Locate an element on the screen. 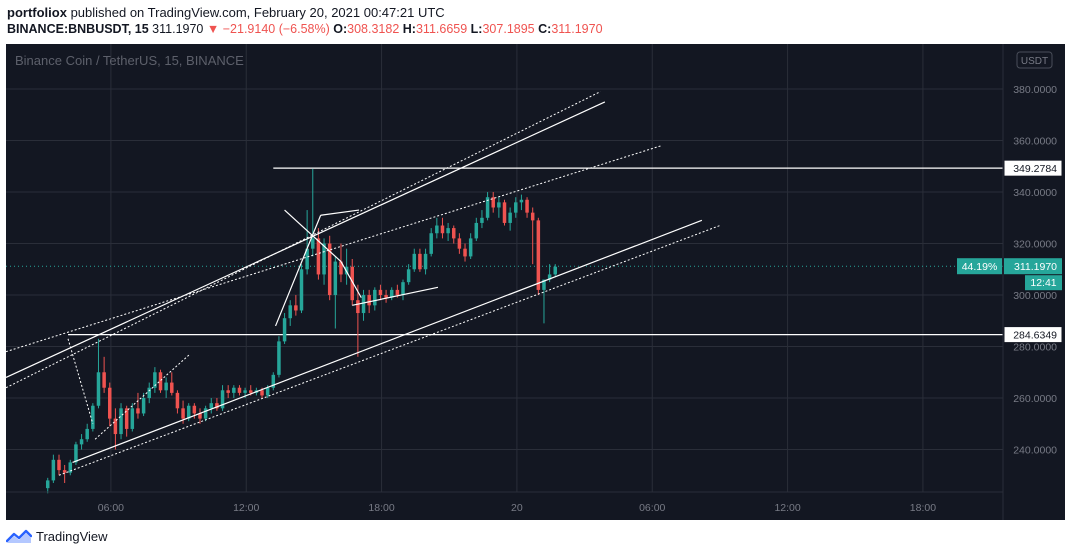 The image size is (1073, 556). percent-tag is located at coordinates (979, 266).